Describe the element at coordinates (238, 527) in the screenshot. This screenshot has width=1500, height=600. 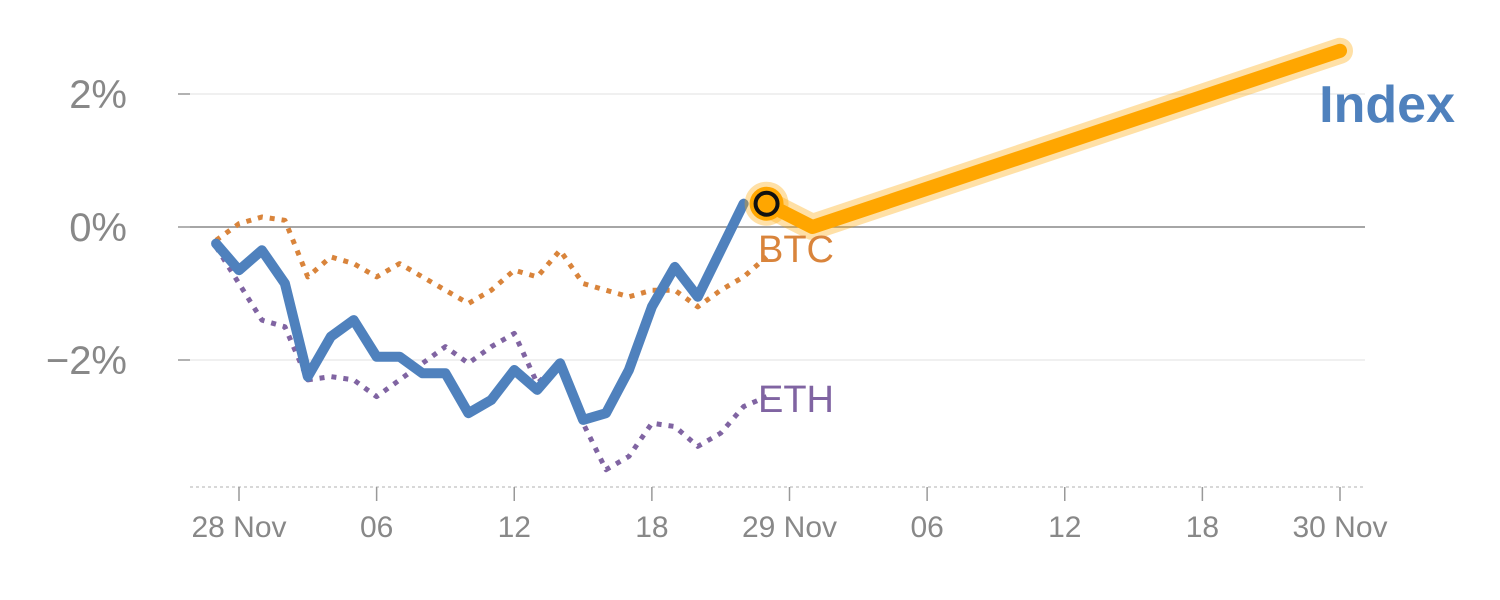
I see `x-tick-label: 28 Nov` at that location.